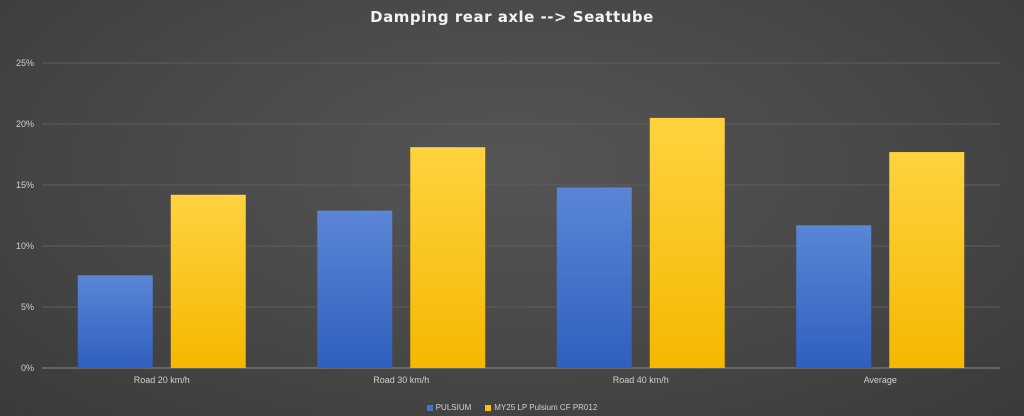 The width and height of the screenshot is (1024, 416). Describe the element at coordinates (162, 380) in the screenshot. I see `x-tick-label: Road 20 km/h` at that location.